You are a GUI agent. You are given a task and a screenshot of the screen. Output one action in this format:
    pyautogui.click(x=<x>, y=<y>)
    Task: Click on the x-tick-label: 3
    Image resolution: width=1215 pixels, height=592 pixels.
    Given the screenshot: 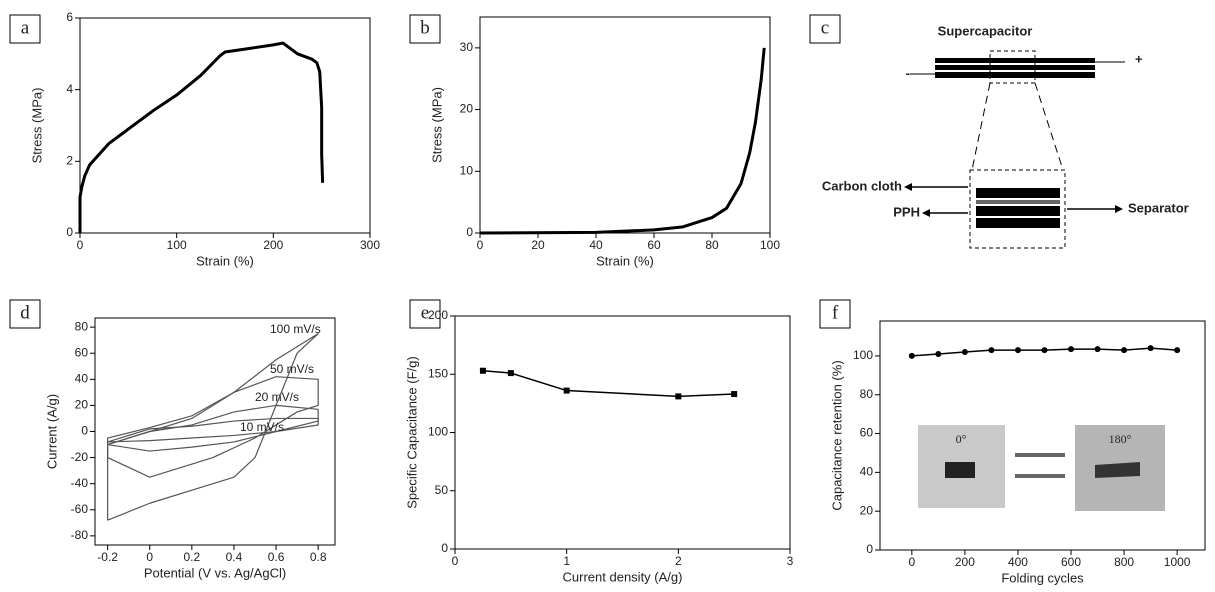 What is the action you would take?
    pyautogui.click(x=790, y=561)
    